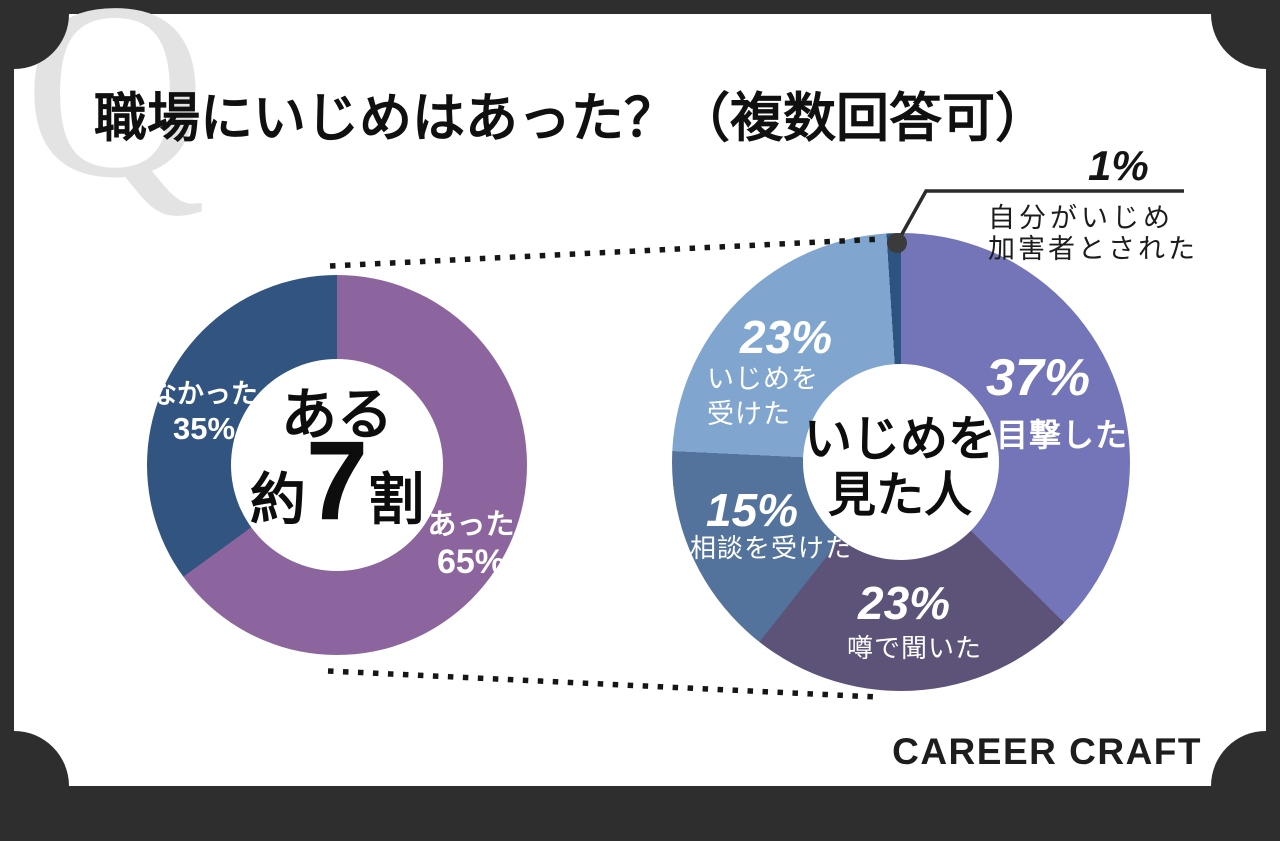 The image size is (1280, 841). What do you see at coordinates (204, 428) in the screenshot?
I see `donut-label-nakatta-pct: 35%` at bounding box center [204, 428].